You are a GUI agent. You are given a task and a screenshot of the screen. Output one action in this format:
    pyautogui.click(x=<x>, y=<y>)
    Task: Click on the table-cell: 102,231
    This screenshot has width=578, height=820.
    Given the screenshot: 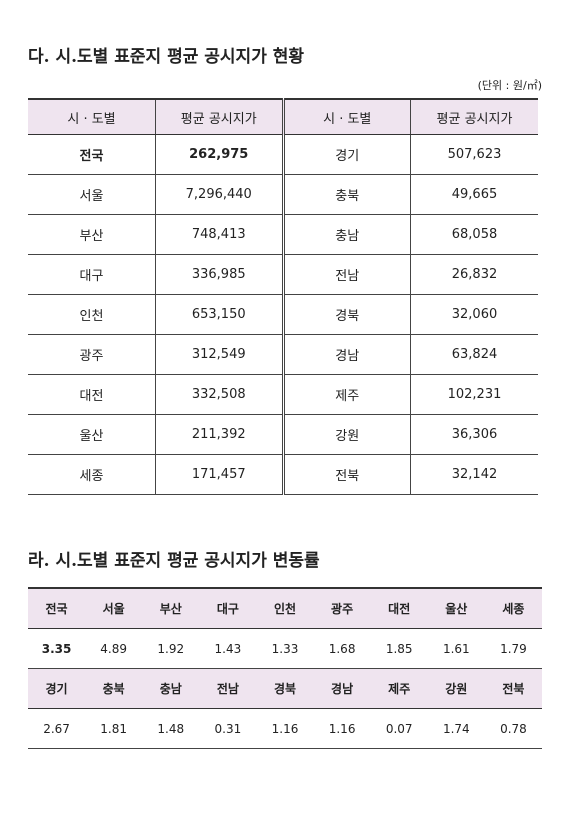 What is the action you would take?
    pyautogui.click(x=474, y=394)
    